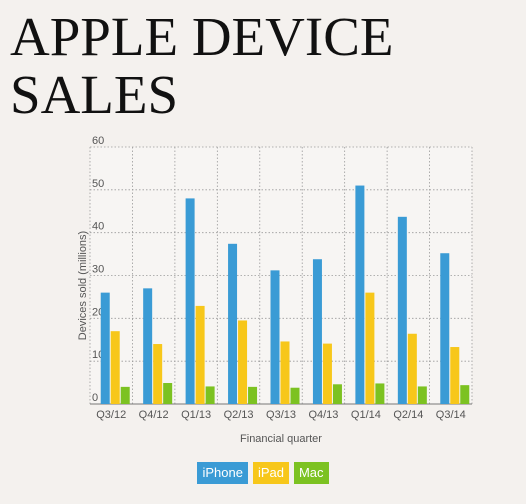 The width and height of the screenshot is (526, 504). Describe the element at coordinates (270, 473) in the screenshot. I see `legend-item-ipad: iPad` at that location.